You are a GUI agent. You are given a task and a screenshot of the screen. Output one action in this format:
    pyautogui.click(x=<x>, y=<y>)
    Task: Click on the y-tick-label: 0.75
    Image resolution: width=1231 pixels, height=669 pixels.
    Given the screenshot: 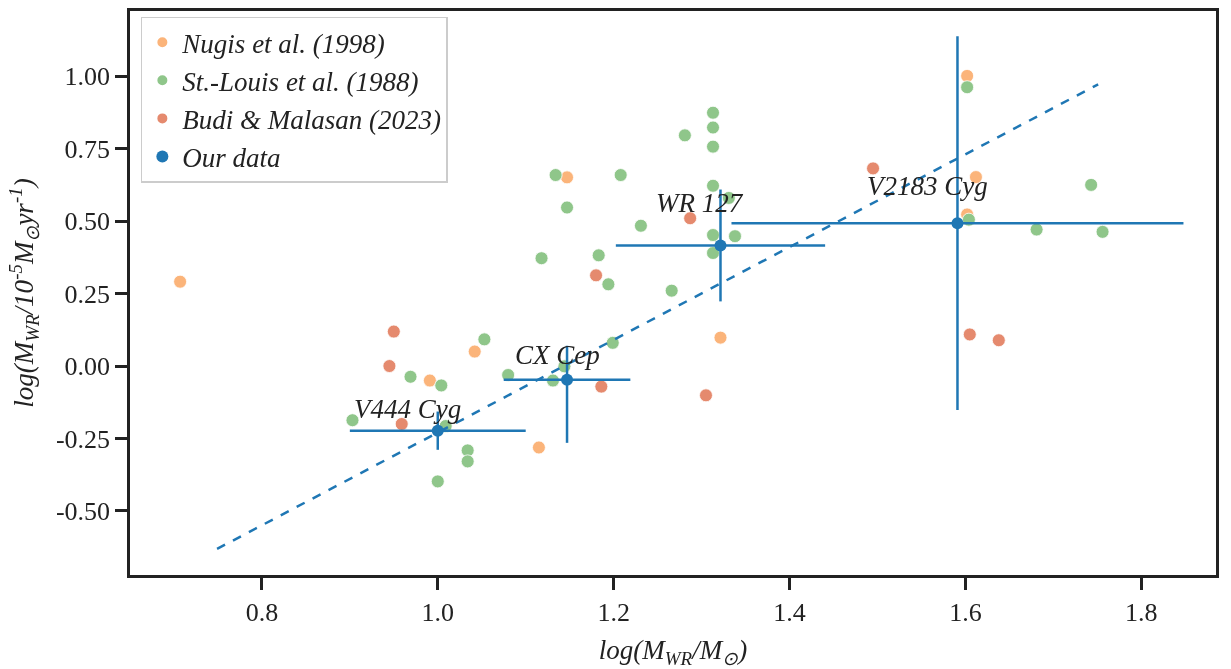 What is the action you would take?
    pyautogui.click(x=87, y=149)
    